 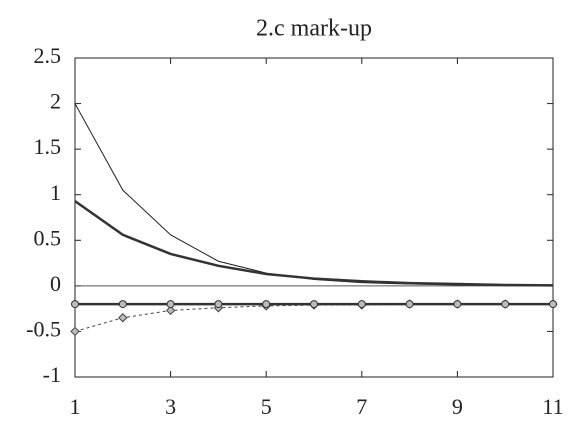 I want to click on y-tick-label: 2.5, so click(x=48, y=55).